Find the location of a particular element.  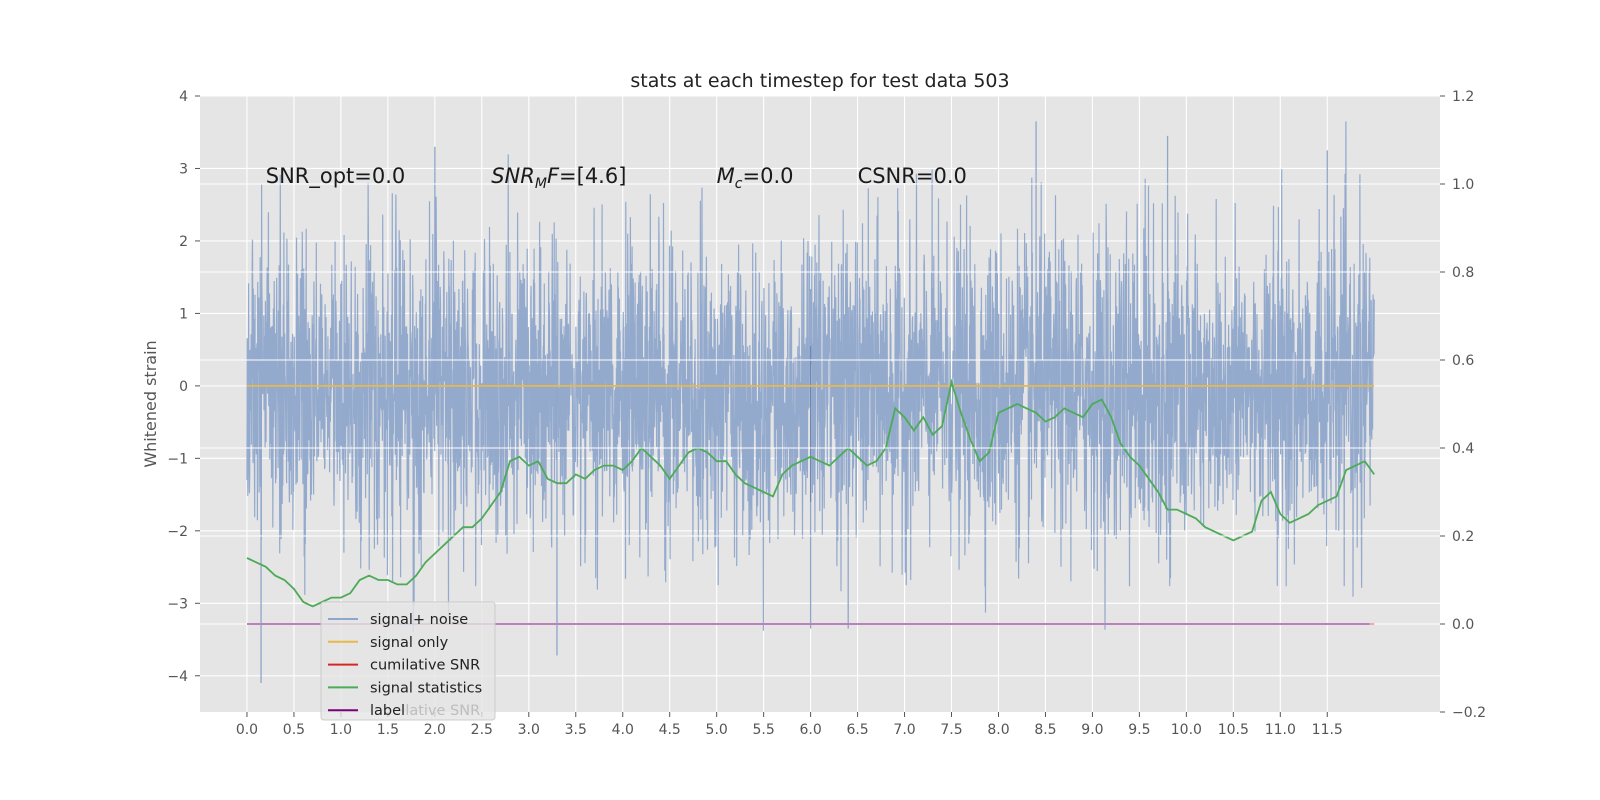

y2-tick-label: 0.0 is located at coordinates (1463, 625).